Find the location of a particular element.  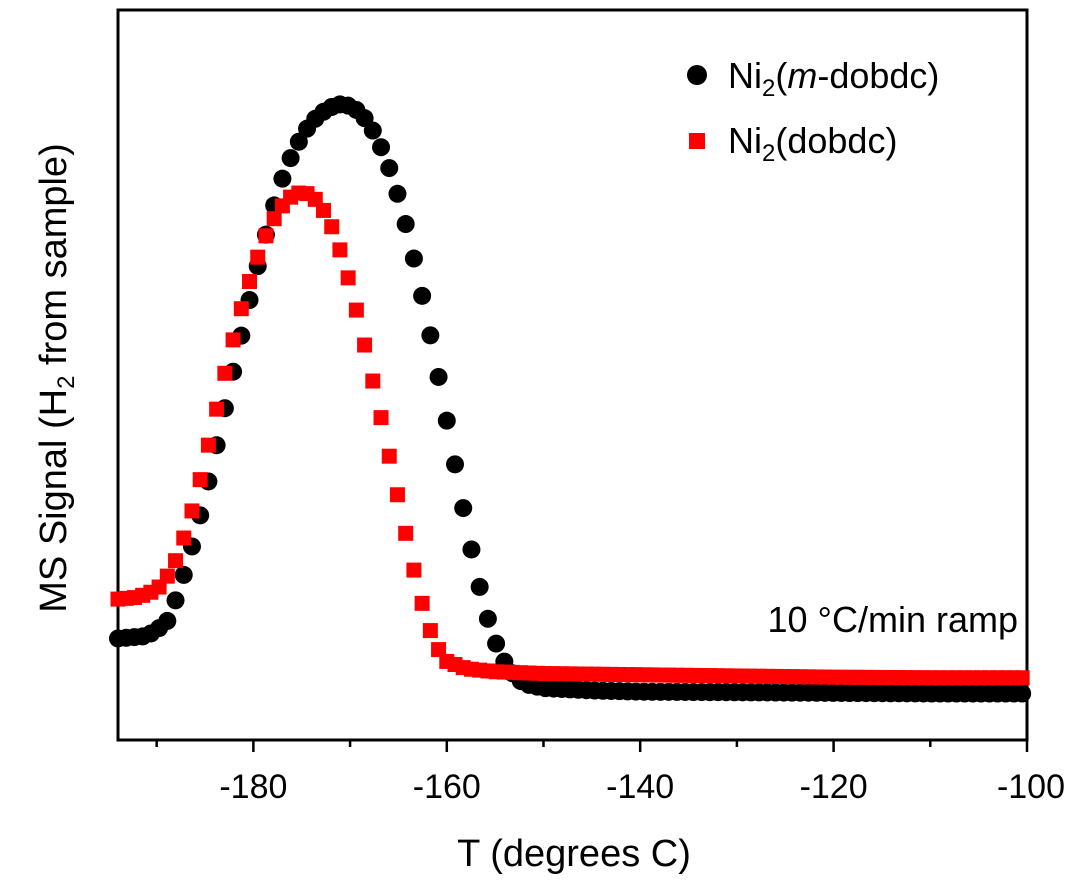

x-axis-ticks: -180 -160 -140 -120 -100 is located at coordinates (610, 773).